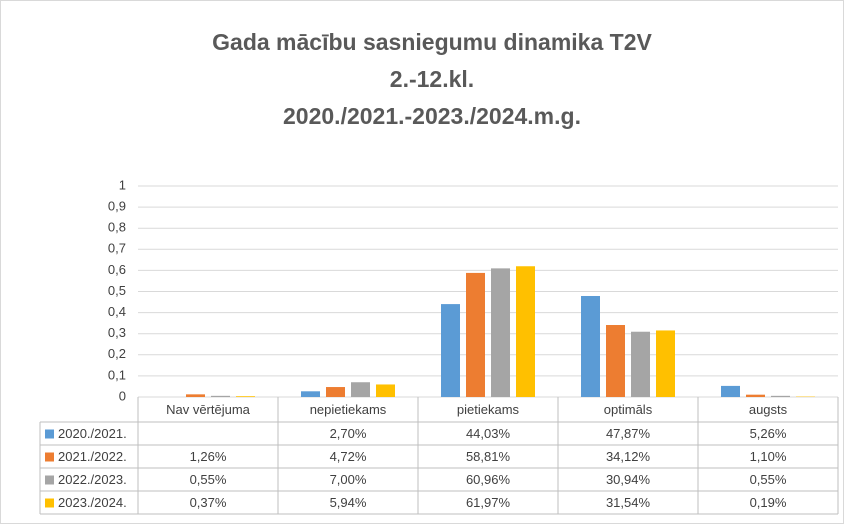 This screenshot has width=844, height=524. I want to click on data-label: 61,97%, so click(488, 502).